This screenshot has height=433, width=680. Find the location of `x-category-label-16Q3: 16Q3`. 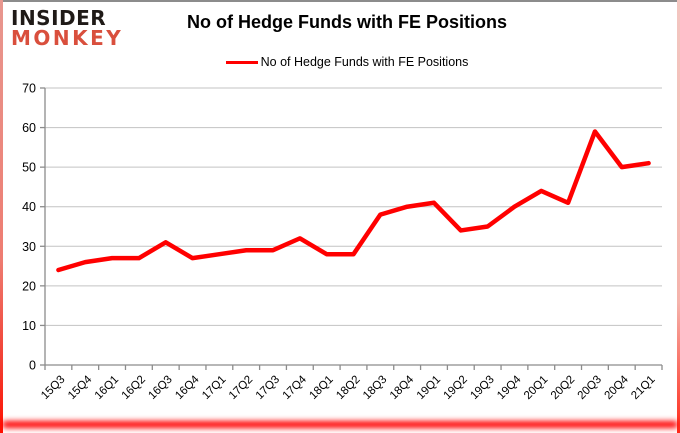

x-category-label-16Q3: 16Q3 is located at coordinates (160, 388).